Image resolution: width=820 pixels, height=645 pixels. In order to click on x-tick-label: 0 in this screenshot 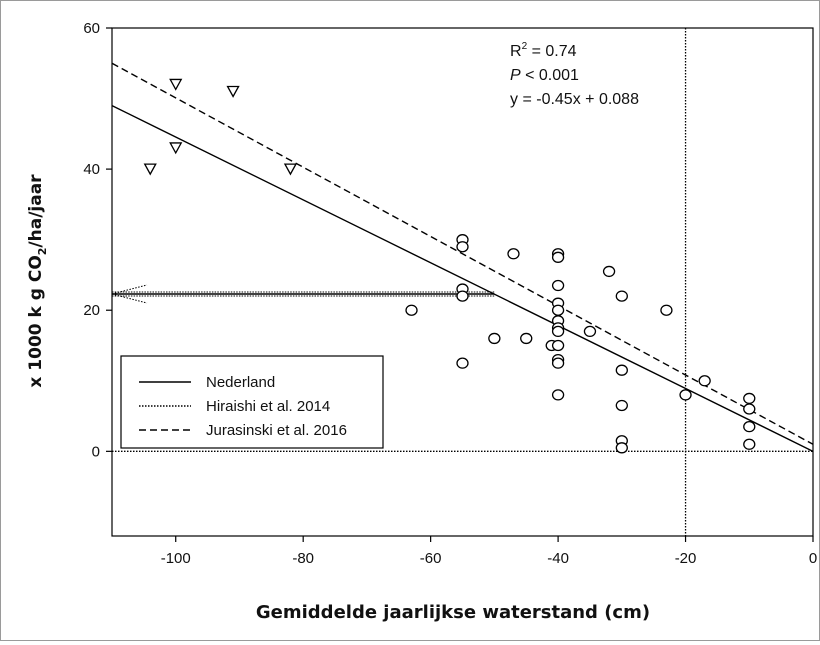, I will do `click(813, 558)`.